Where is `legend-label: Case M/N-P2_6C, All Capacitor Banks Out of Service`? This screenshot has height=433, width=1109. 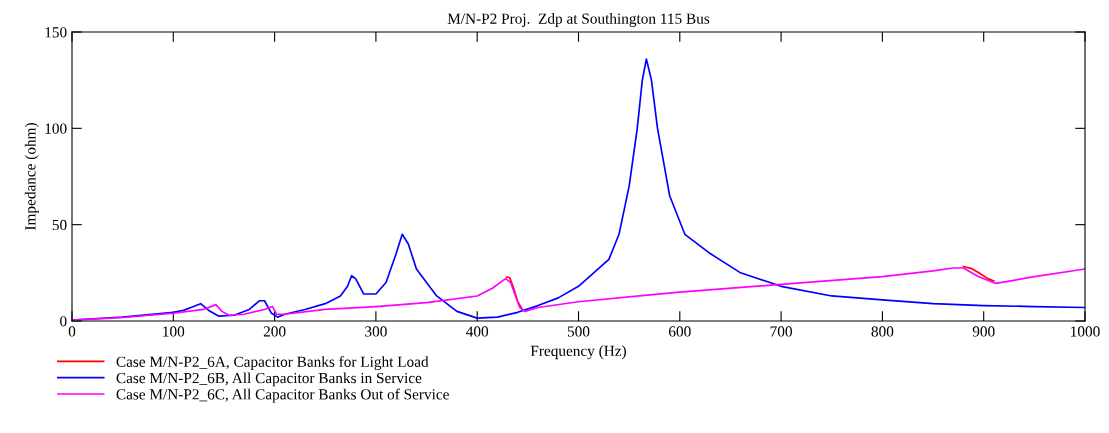
legend-label: Case M/N-P2_6C, All Capacitor Banks Out of Service is located at coordinates (282, 395).